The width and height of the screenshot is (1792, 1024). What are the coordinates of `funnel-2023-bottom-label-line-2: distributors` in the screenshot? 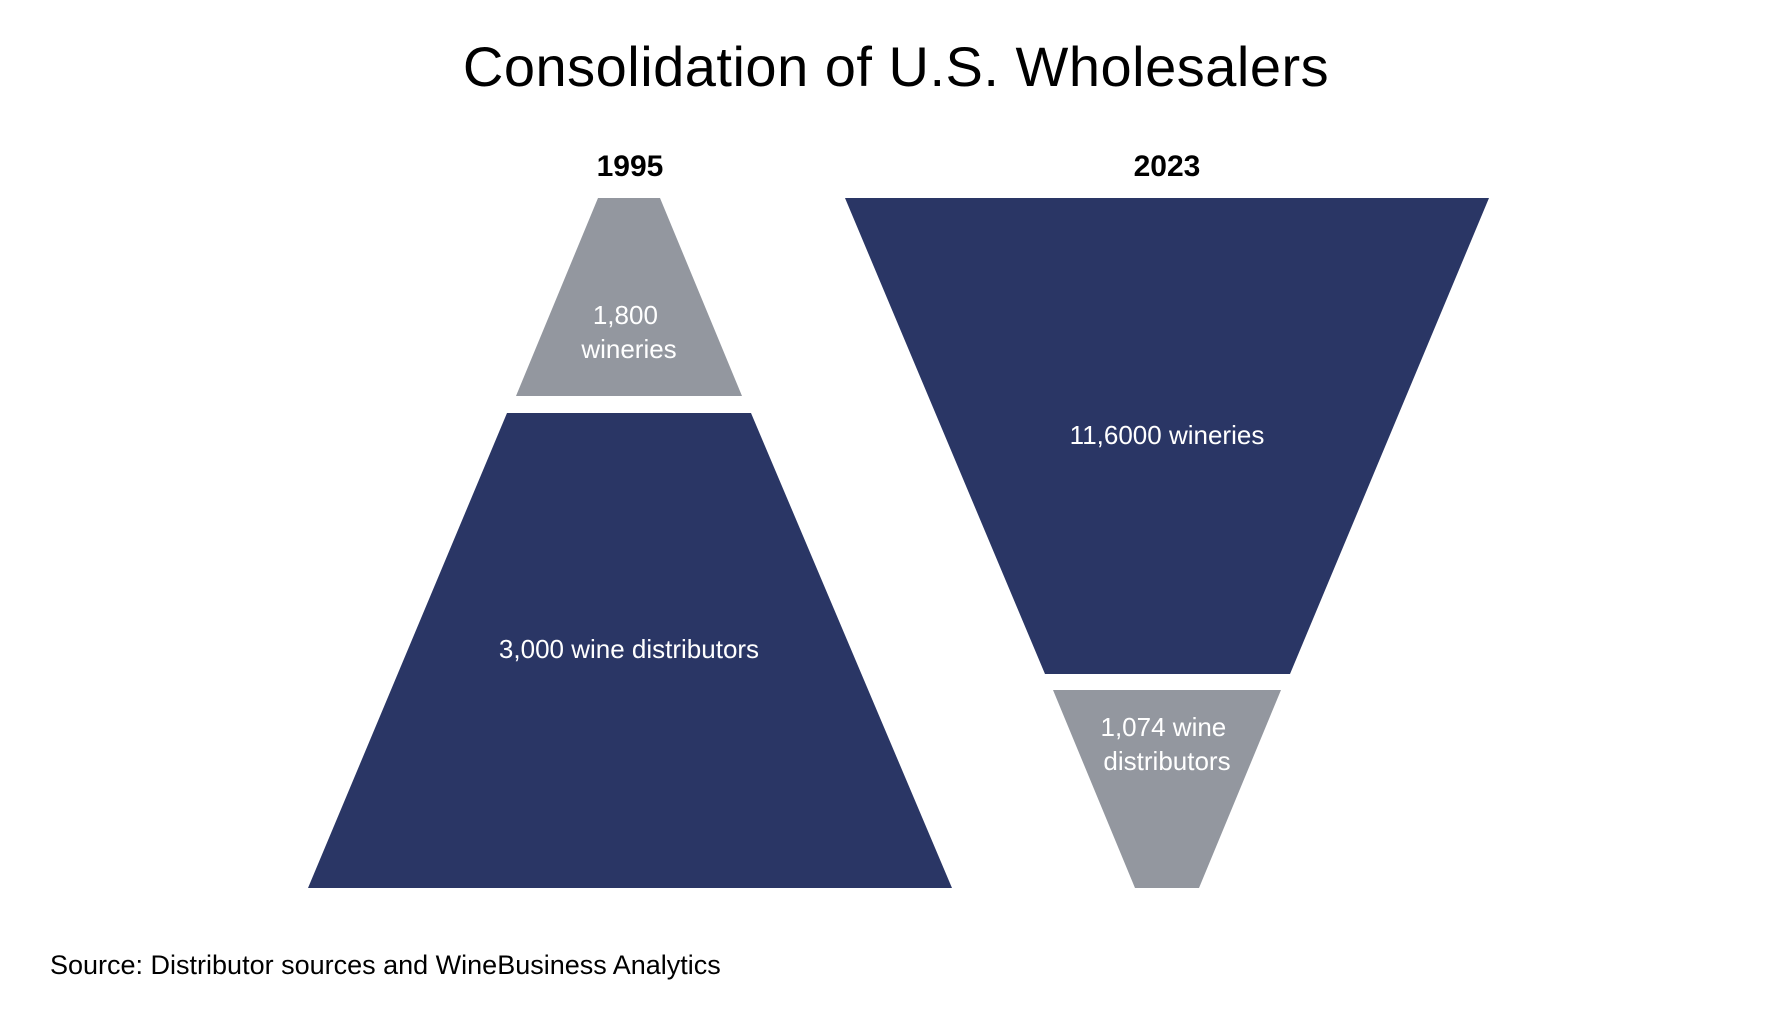 It's located at (1166, 761).